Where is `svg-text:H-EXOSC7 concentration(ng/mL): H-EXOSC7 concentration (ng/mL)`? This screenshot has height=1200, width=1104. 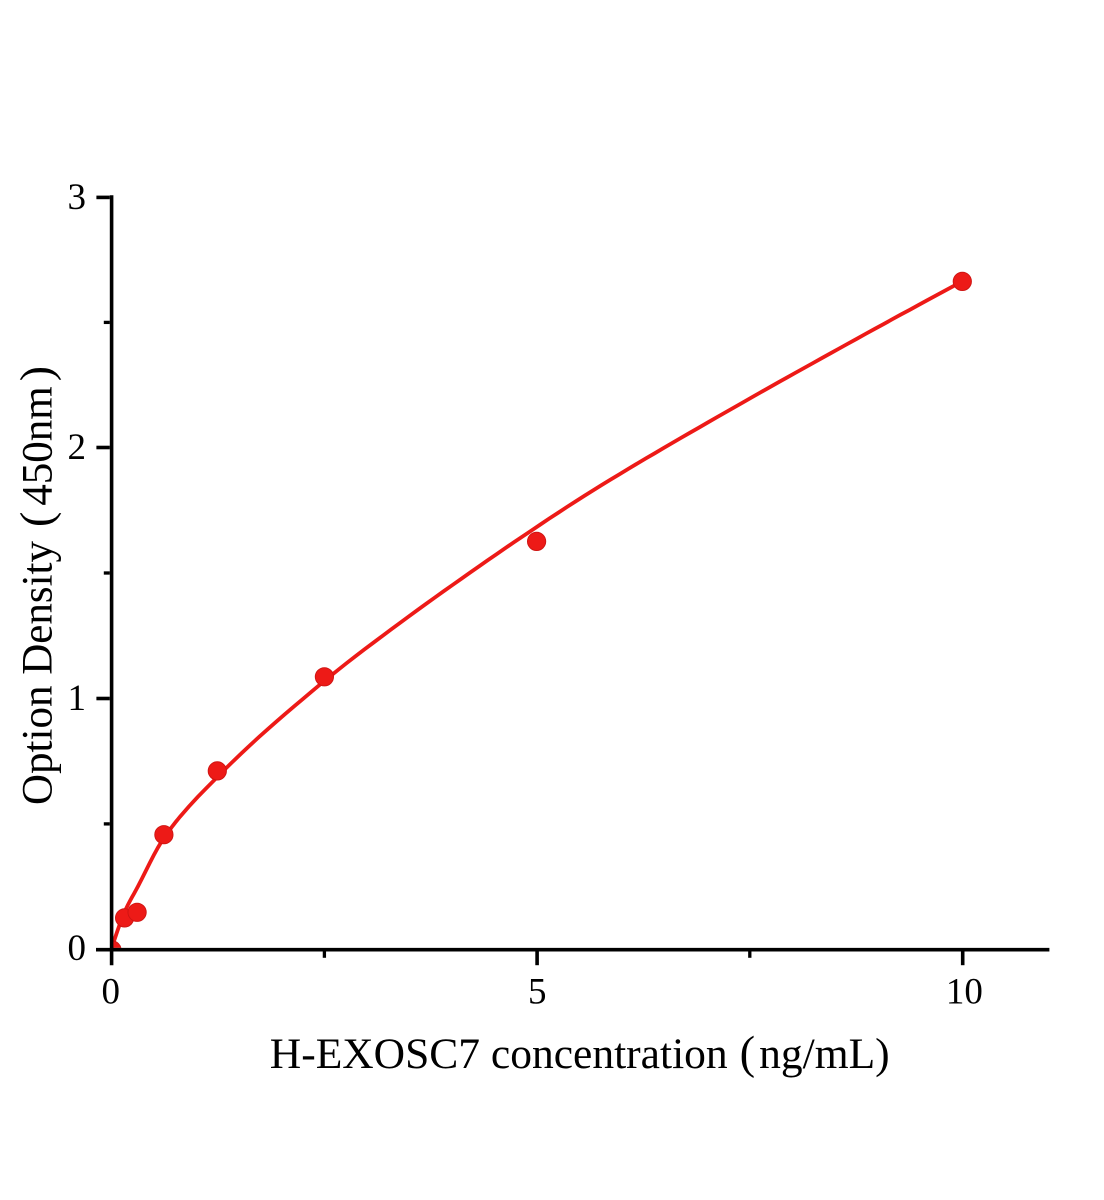
svg-text:H-EXOSC7 concentration(ng/mL): H-EXOSC7 concentration (ng/mL) is located at coordinates (580, 1053).